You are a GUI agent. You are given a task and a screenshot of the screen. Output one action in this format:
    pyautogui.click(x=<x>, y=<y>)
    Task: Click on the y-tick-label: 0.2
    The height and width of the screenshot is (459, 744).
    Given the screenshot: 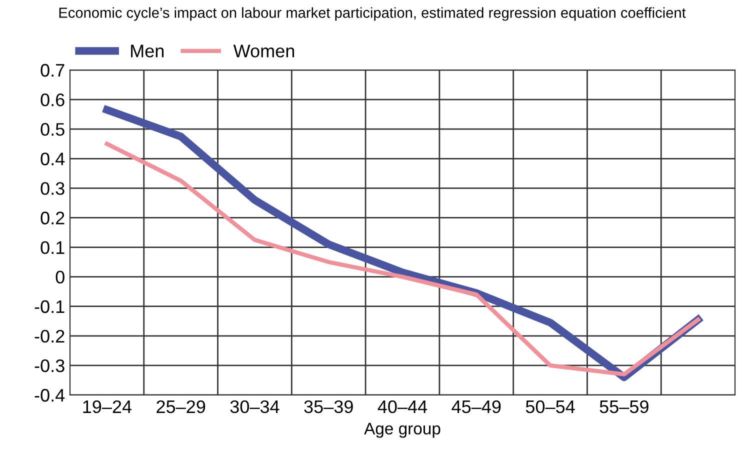 What is the action you would take?
    pyautogui.click(x=52, y=218)
    